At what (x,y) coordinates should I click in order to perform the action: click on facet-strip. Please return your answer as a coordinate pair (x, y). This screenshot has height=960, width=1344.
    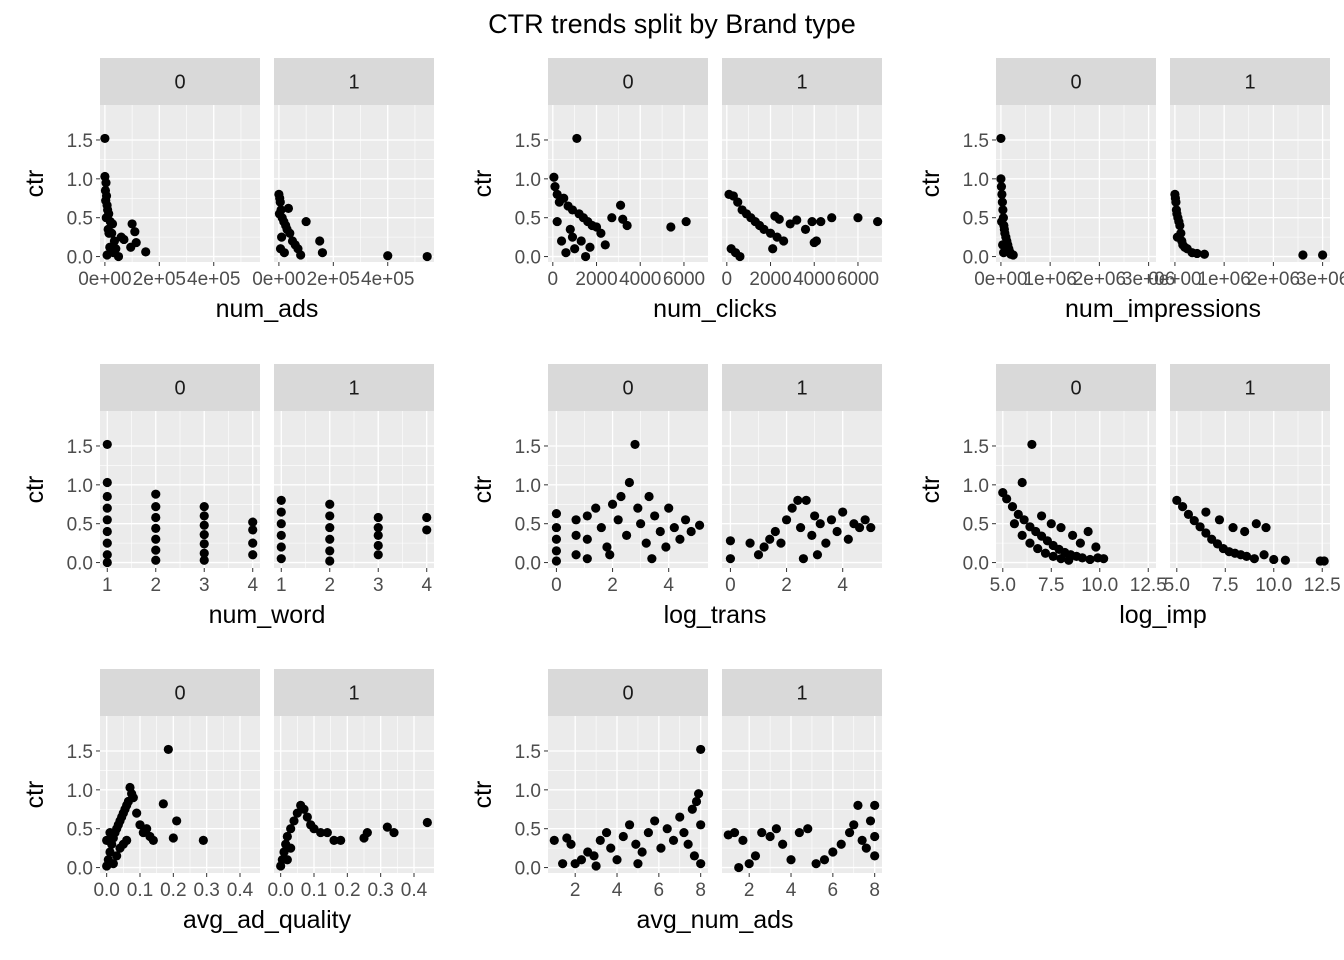
    Looking at the image, I should click on (1076, 81).